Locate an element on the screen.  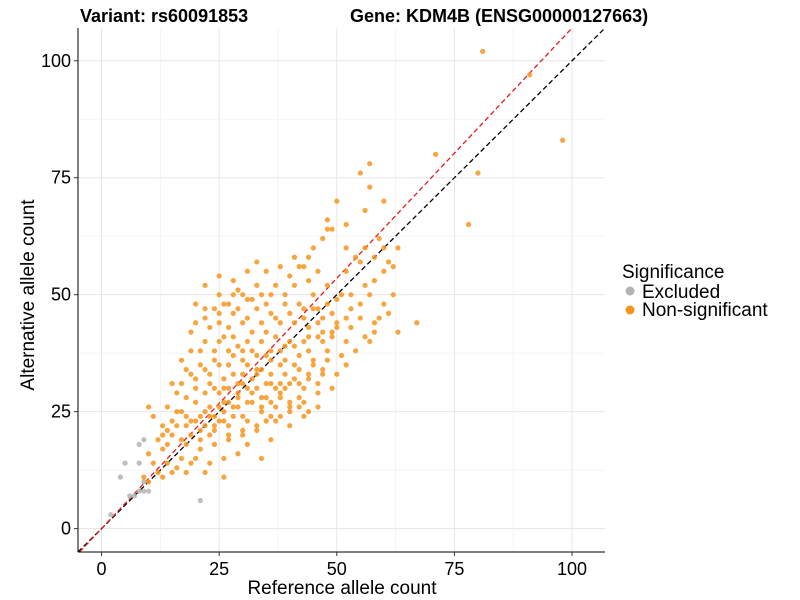
chart-title-gene: Gene: KDM4B (ENSG00000127663) is located at coordinates (499, 16).